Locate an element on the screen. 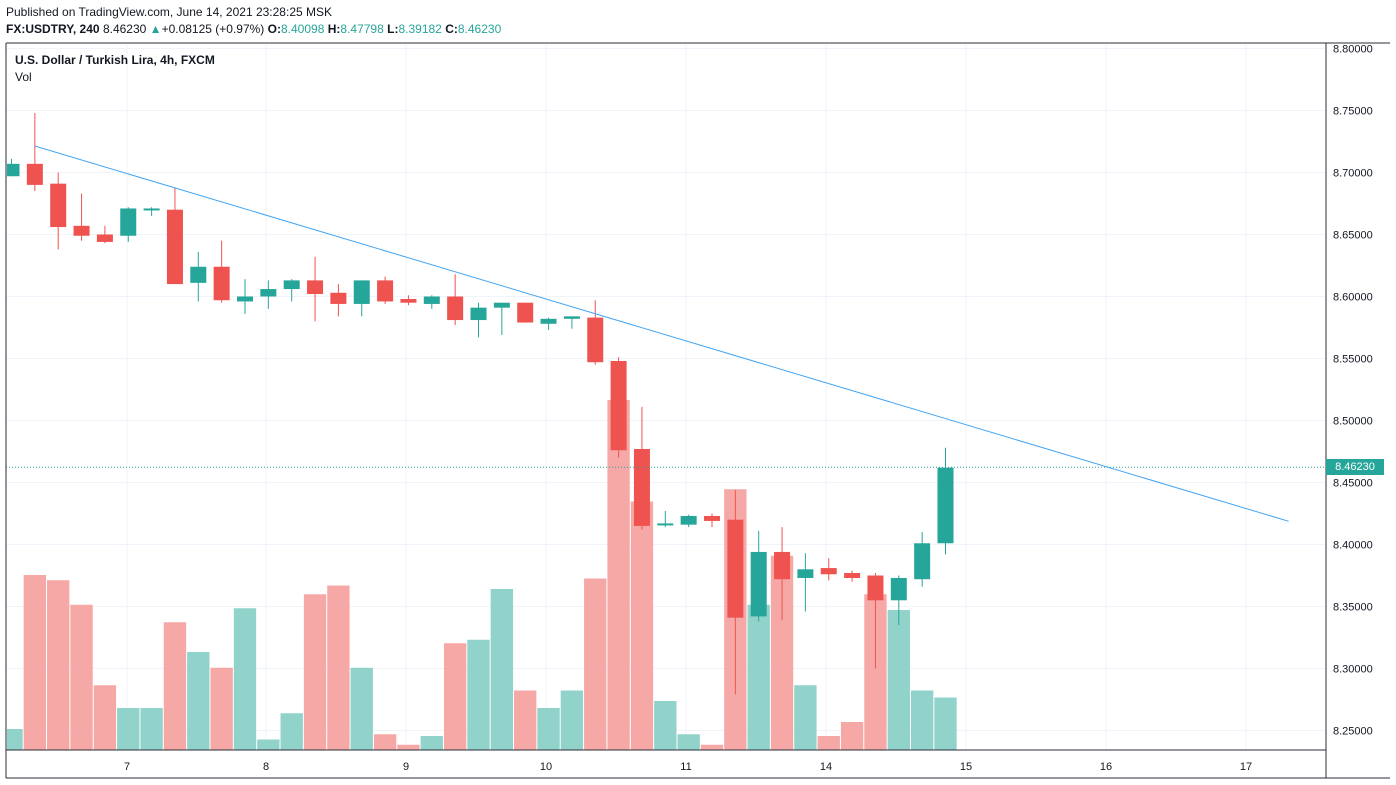 The image size is (1396, 785). y-tick-label: 8.35000 is located at coordinates (1353, 608).